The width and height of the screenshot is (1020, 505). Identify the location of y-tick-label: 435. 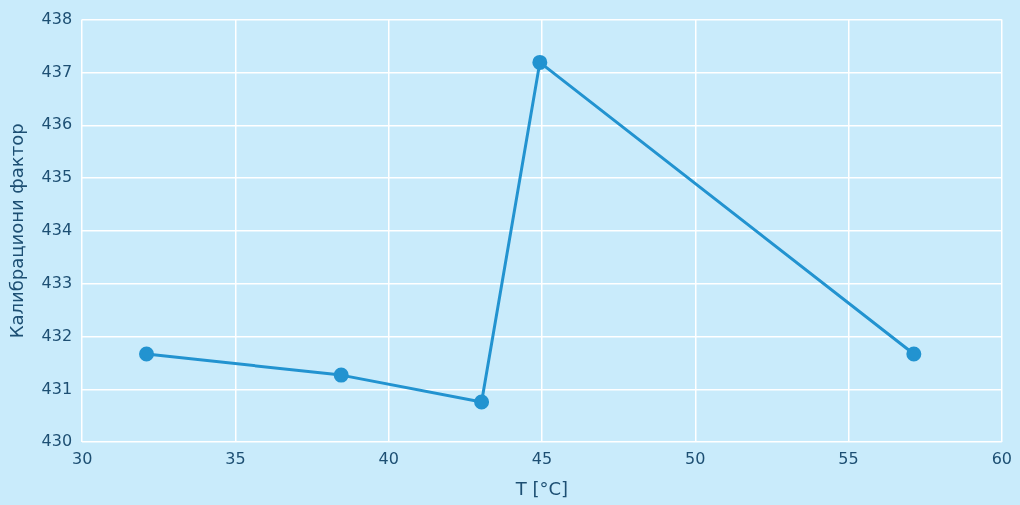
(57, 177).